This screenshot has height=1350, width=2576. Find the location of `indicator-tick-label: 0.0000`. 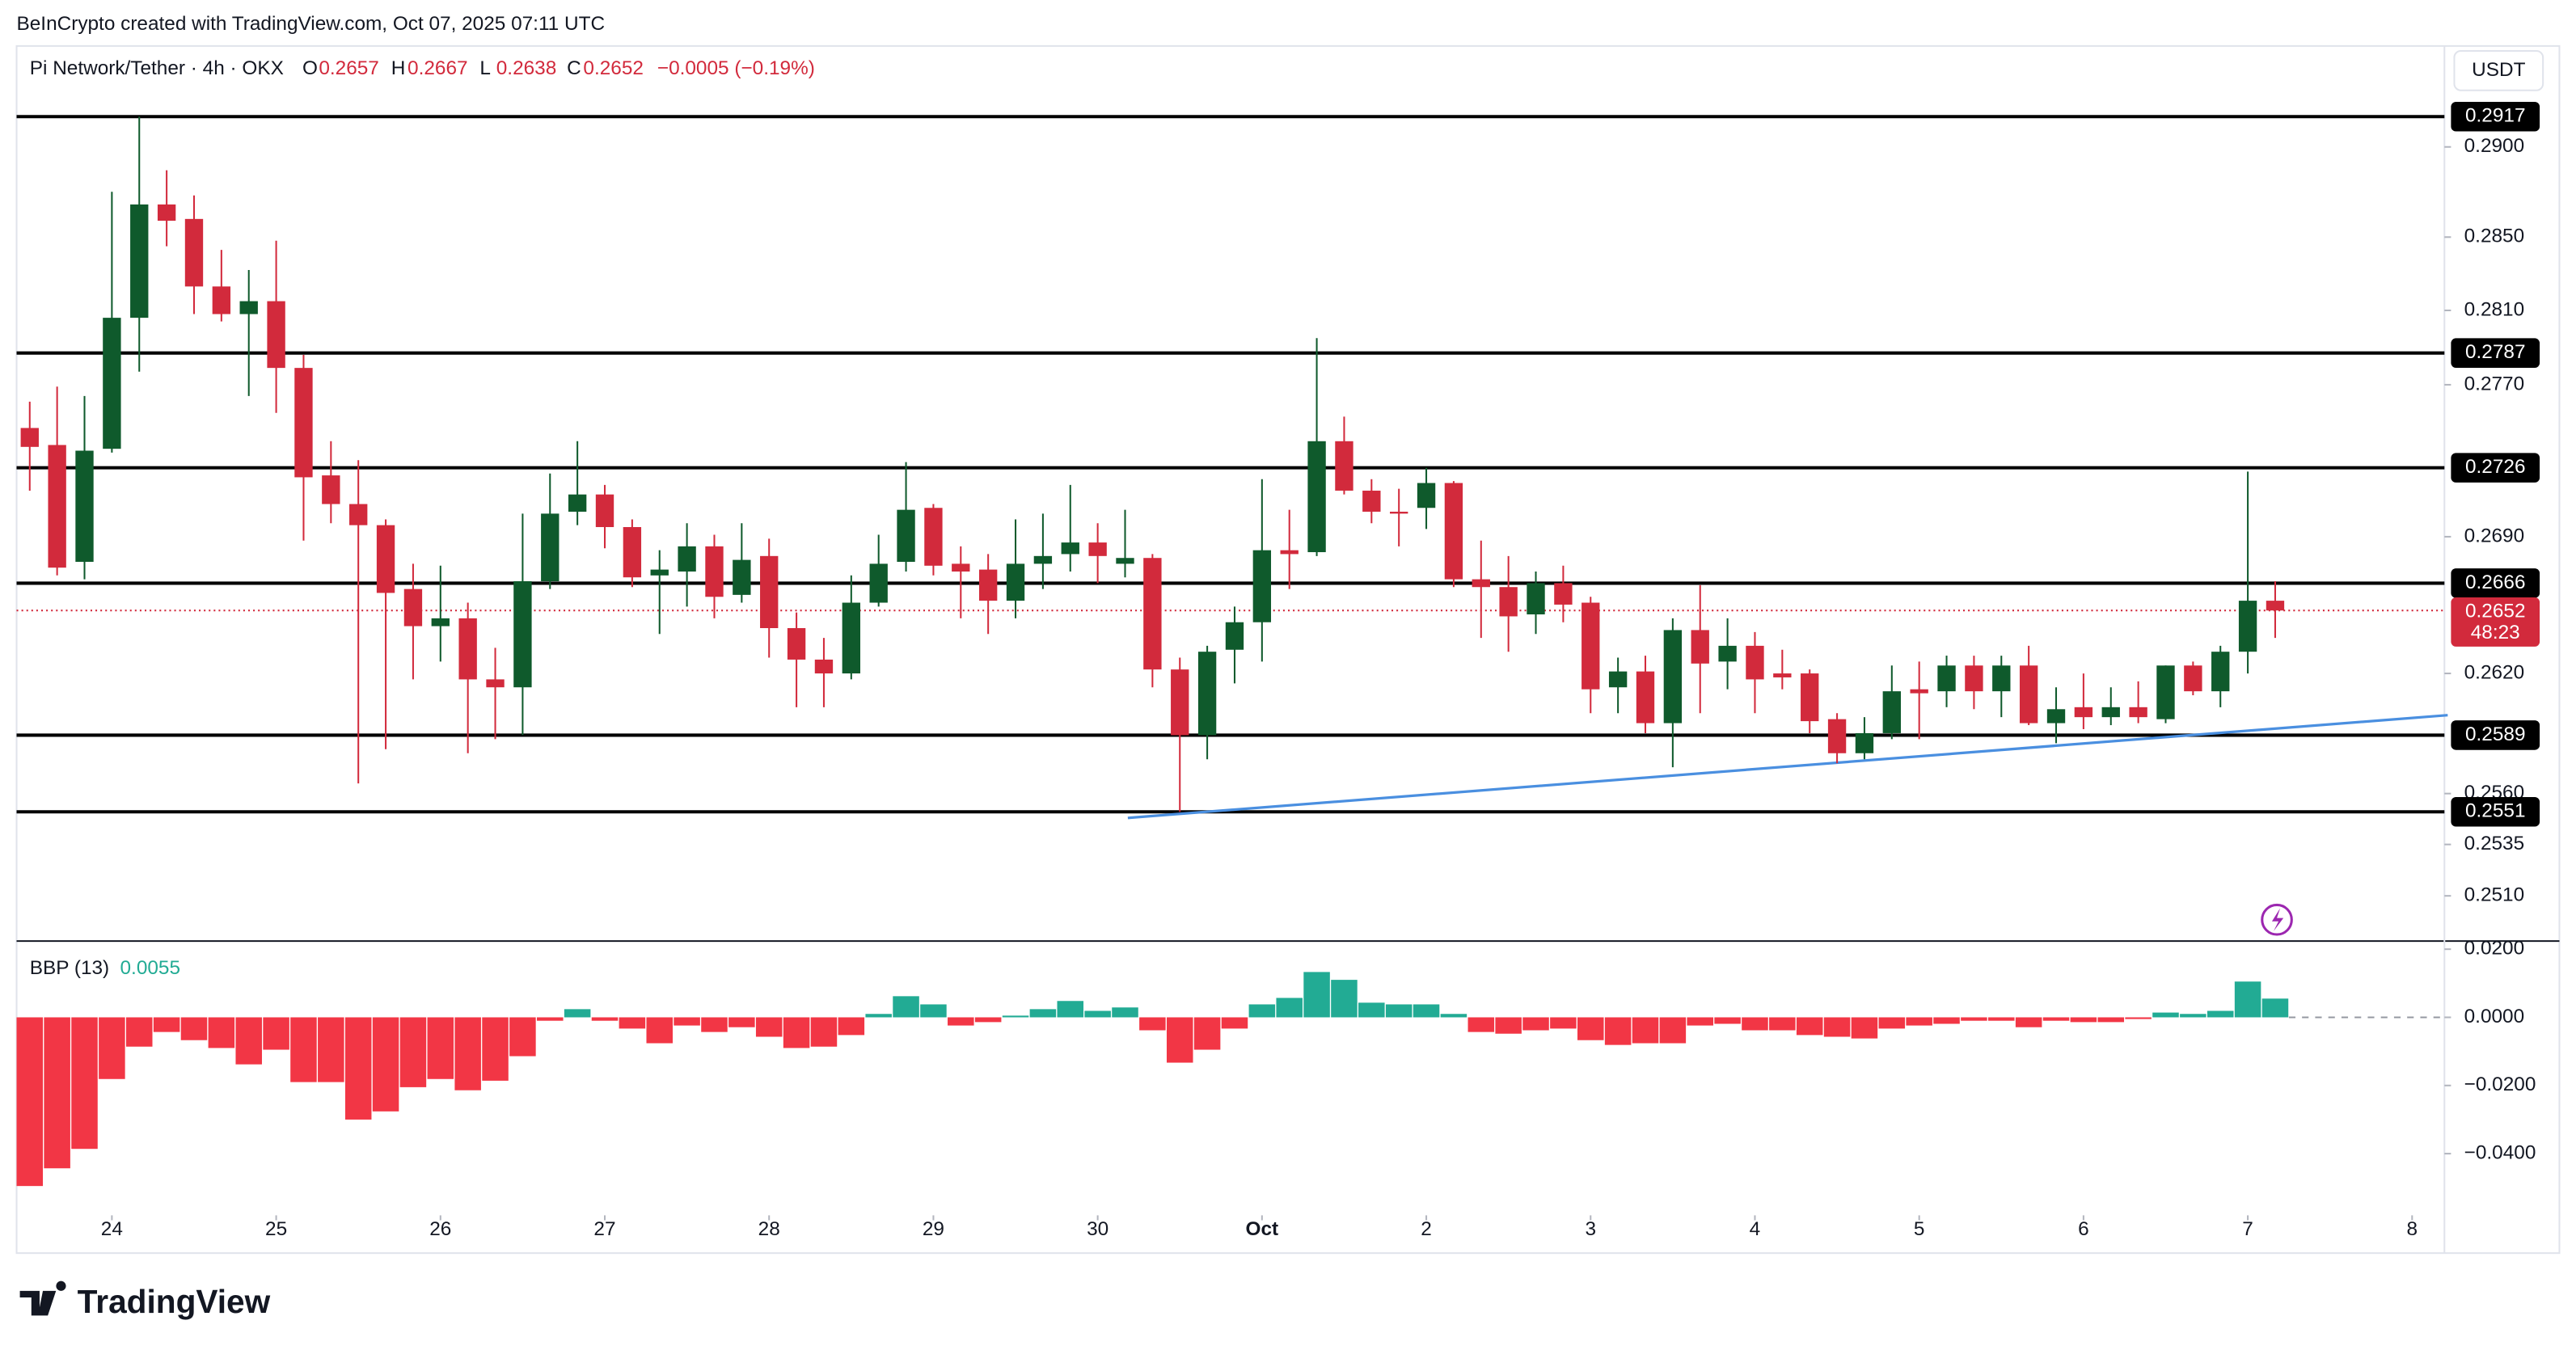

indicator-tick-label: 0.0000 is located at coordinates (2494, 1016).